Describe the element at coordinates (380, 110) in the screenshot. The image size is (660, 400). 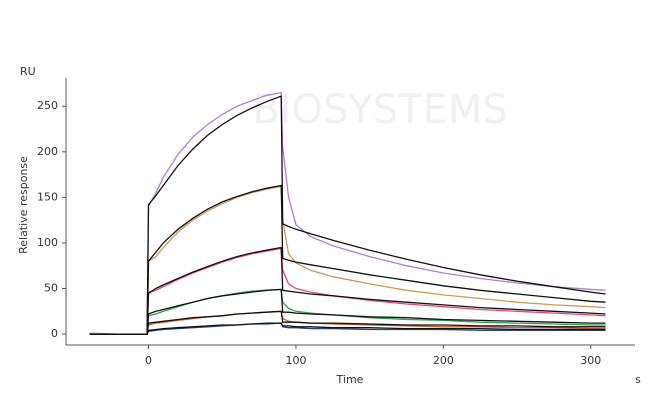
I see `watermark: BIOSYSTEMS` at that location.